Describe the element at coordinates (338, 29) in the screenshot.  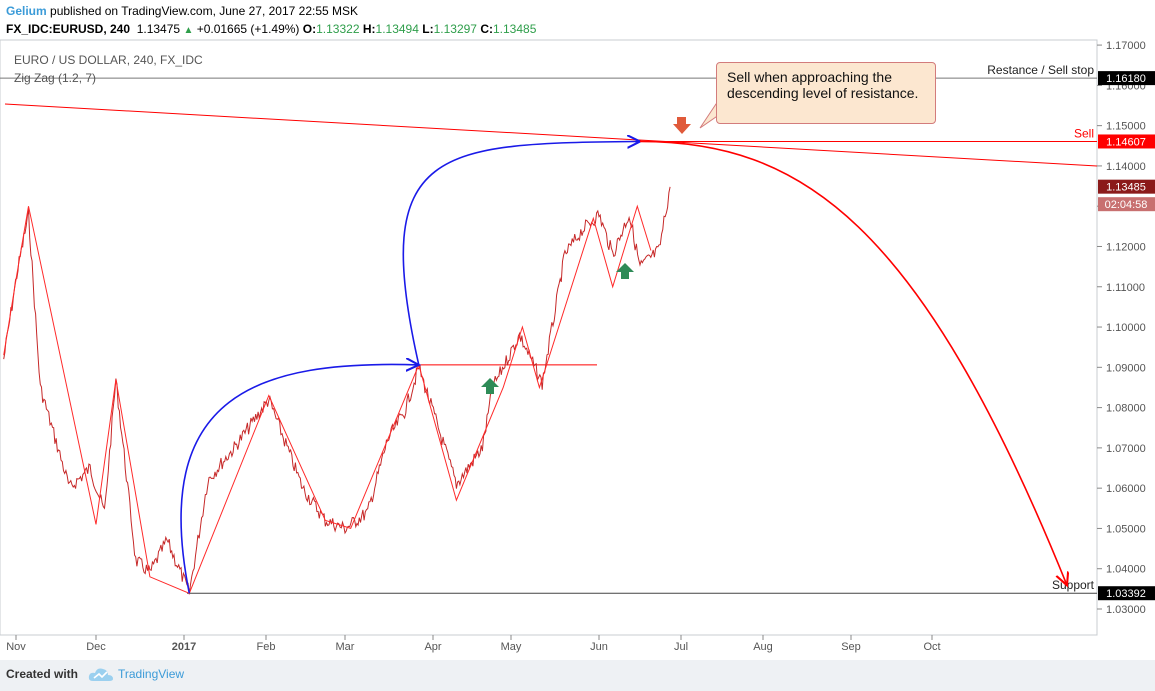
I see `open-value: 1.13322` at that location.